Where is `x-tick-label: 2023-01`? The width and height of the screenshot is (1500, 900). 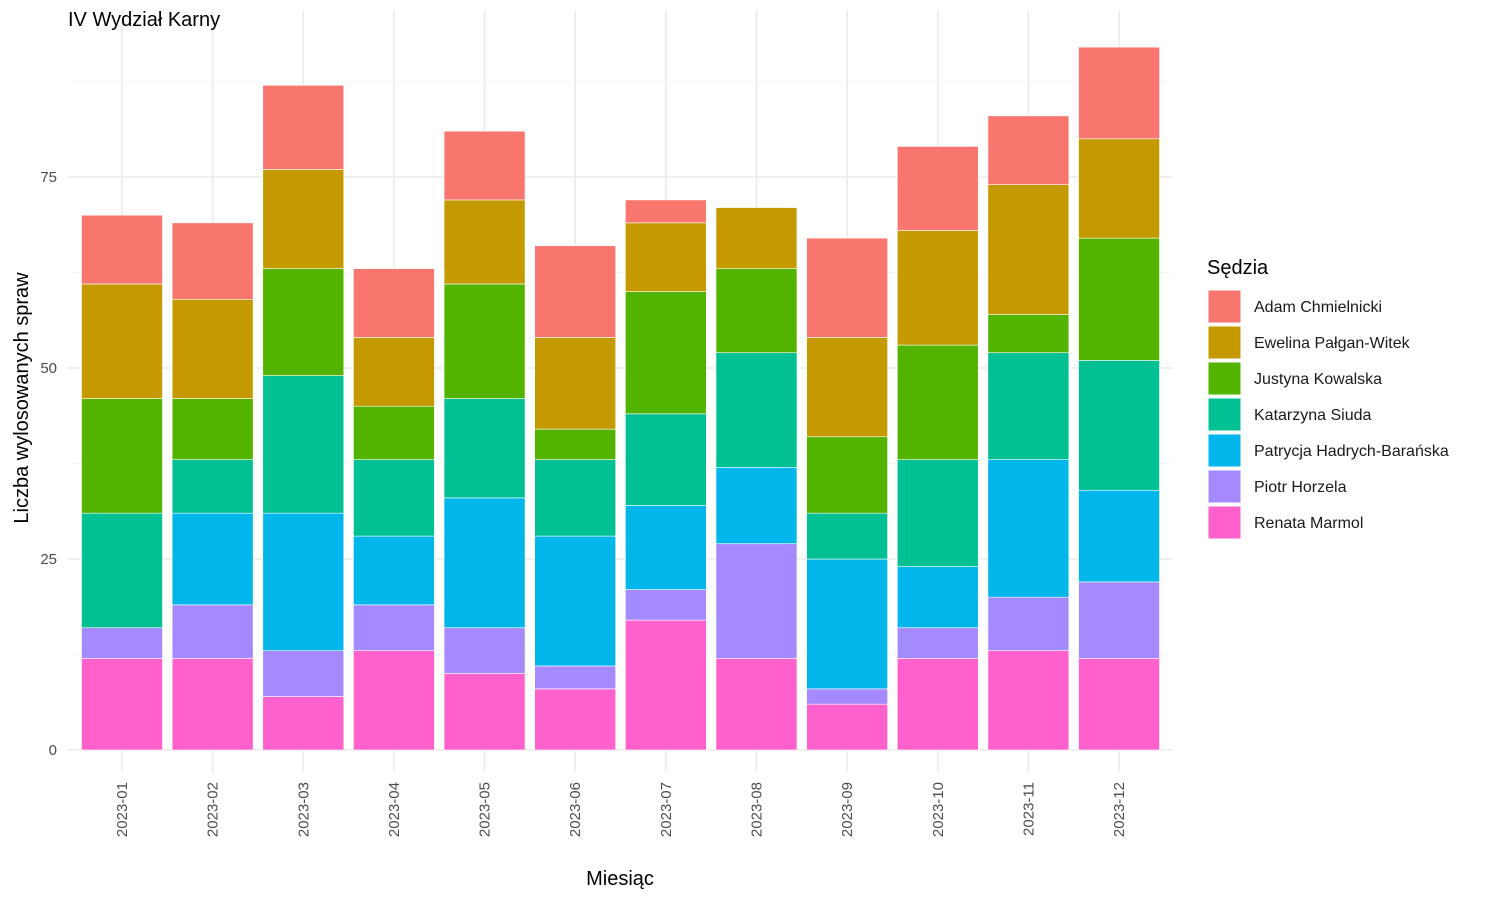 x-tick-label: 2023-01 is located at coordinates (122, 809).